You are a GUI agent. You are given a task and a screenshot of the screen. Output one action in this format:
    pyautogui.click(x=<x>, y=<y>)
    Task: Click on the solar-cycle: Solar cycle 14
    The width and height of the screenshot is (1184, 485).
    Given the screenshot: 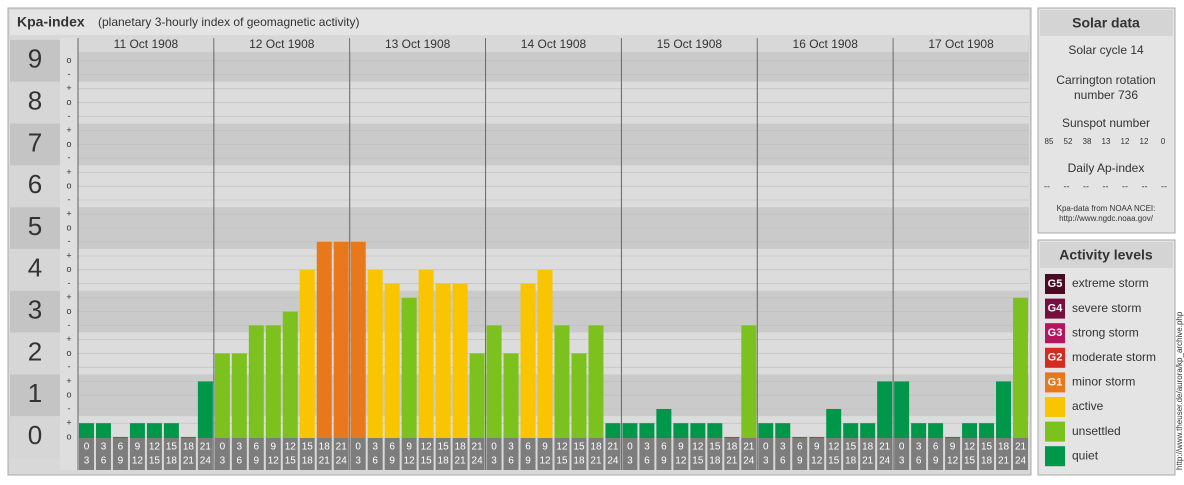 What is the action you would take?
    pyautogui.click(x=1106, y=50)
    